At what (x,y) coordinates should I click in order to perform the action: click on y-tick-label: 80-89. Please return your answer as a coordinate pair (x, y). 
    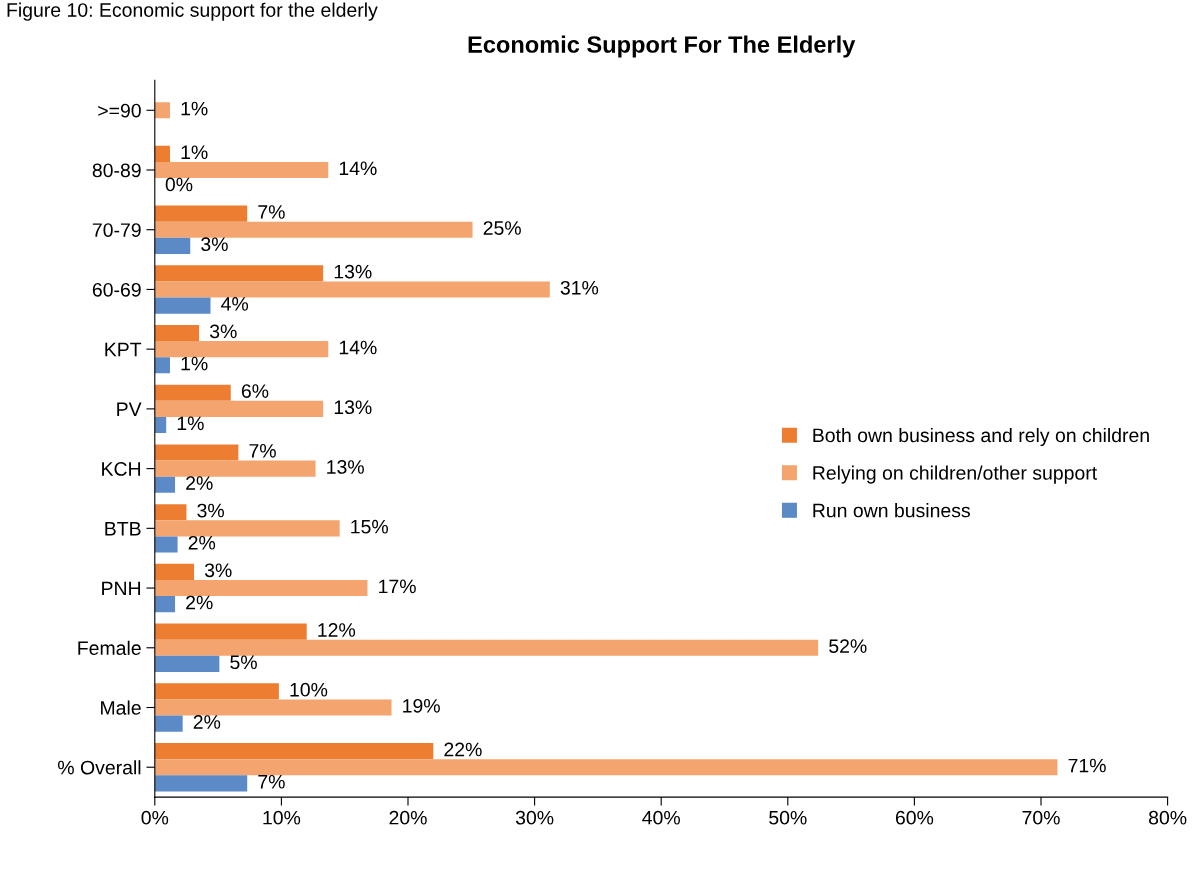
    Looking at the image, I should click on (116, 170).